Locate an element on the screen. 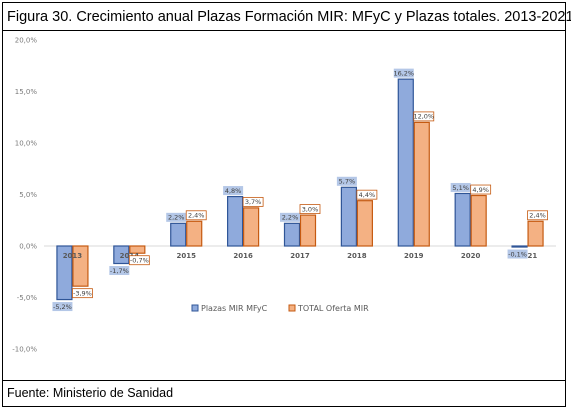 The height and width of the screenshot is (414, 571). legend-swatch-mfyc is located at coordinates (195, 308).